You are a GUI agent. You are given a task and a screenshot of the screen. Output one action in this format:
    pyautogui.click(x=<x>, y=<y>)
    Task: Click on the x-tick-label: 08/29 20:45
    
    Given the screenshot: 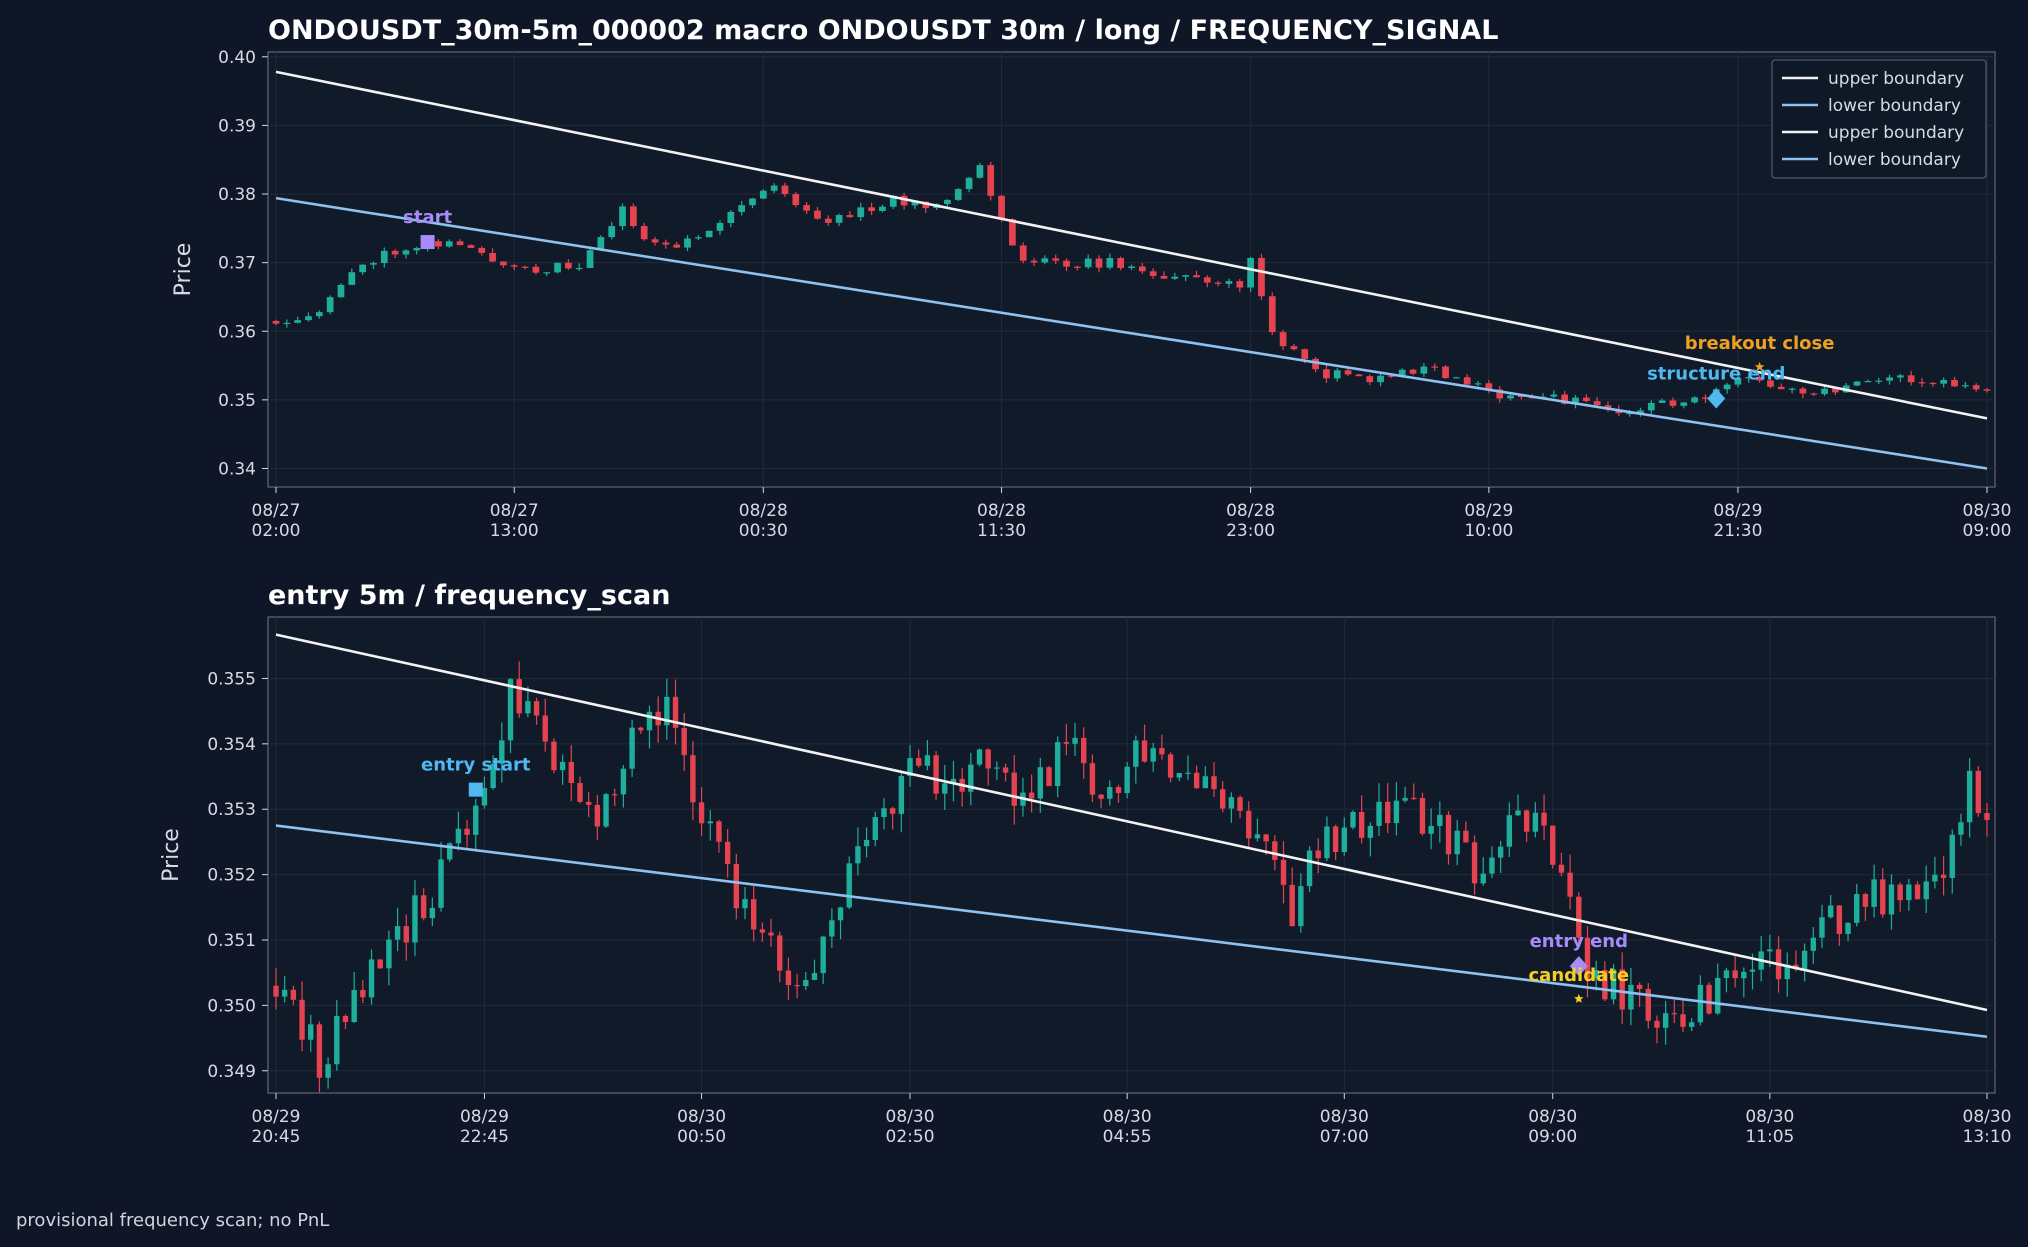 What is the action you would take?
    pyautogui.click(x=276, y=1127)
    